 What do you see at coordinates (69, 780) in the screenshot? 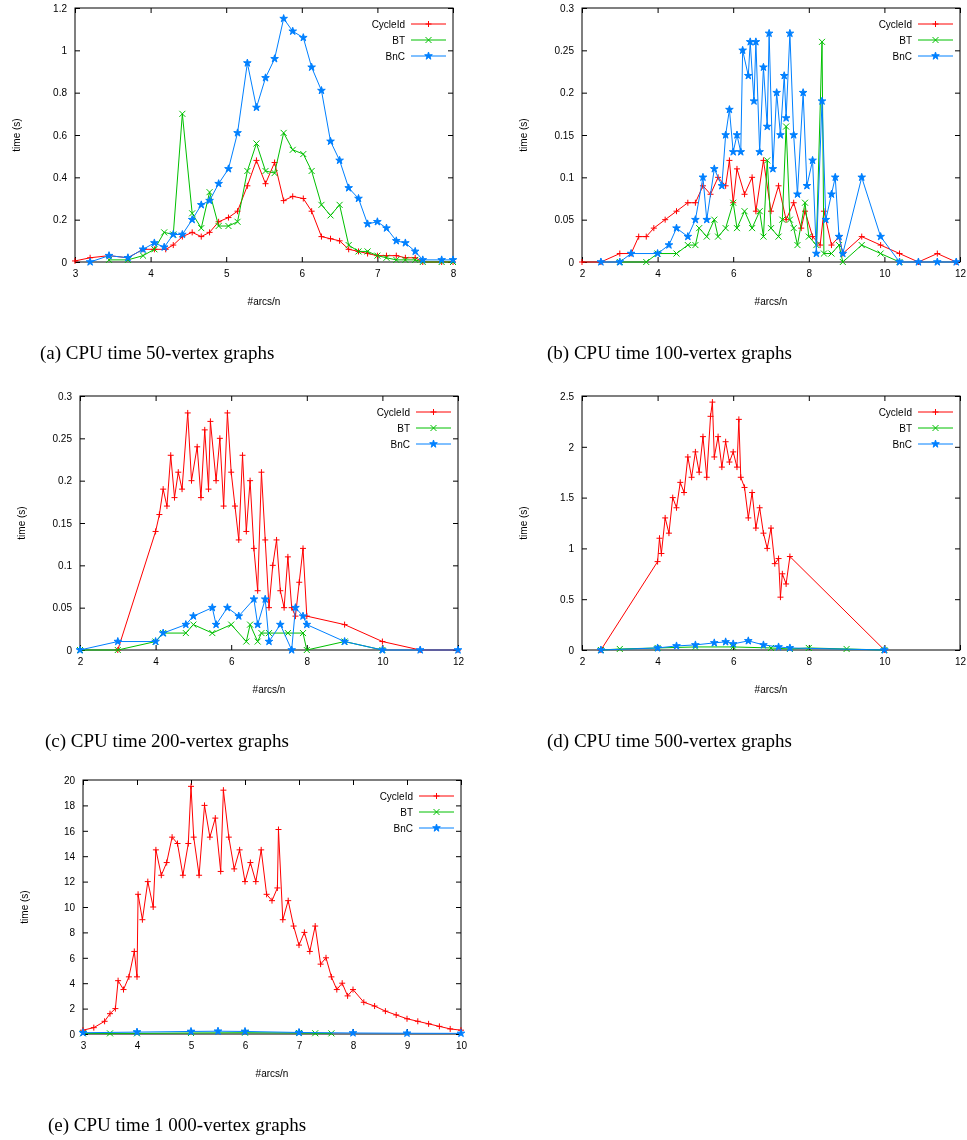
I see `y-tick-label: 20` at bounding box center [69, 780].